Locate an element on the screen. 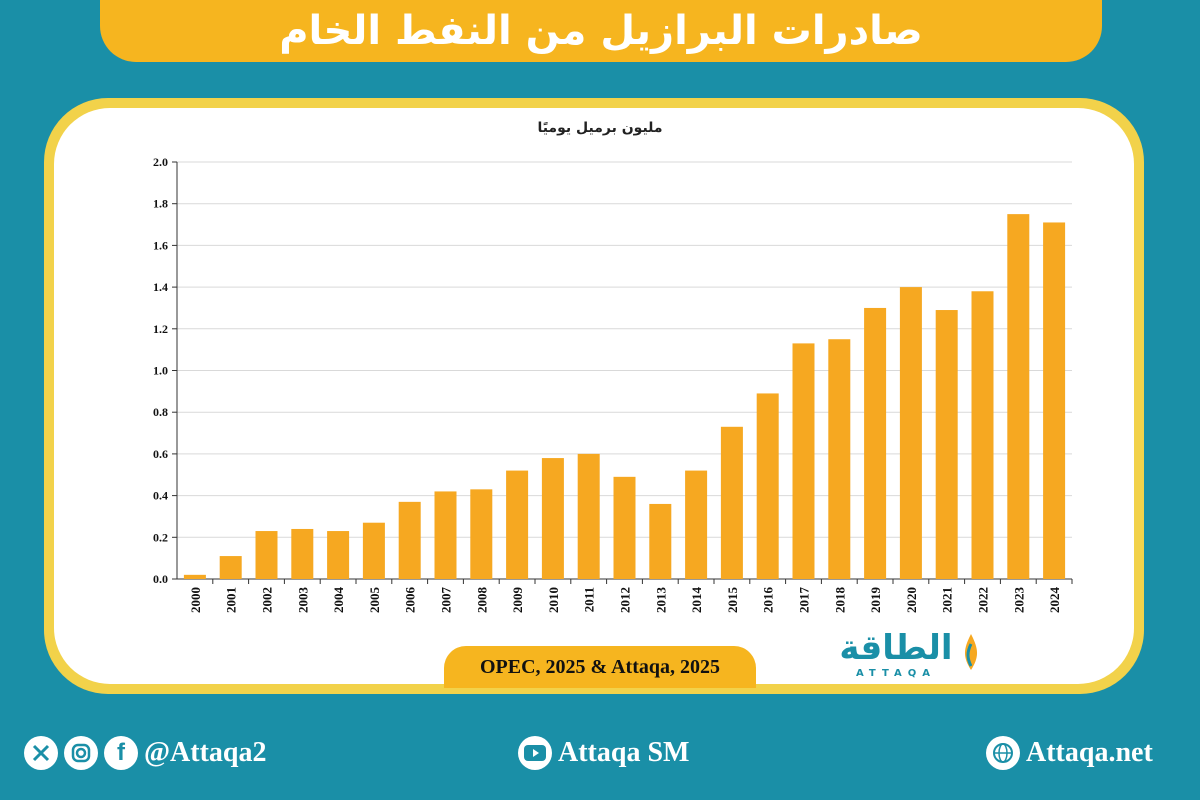  x-tick-label: 2009 is located at coordinates (517, 600).